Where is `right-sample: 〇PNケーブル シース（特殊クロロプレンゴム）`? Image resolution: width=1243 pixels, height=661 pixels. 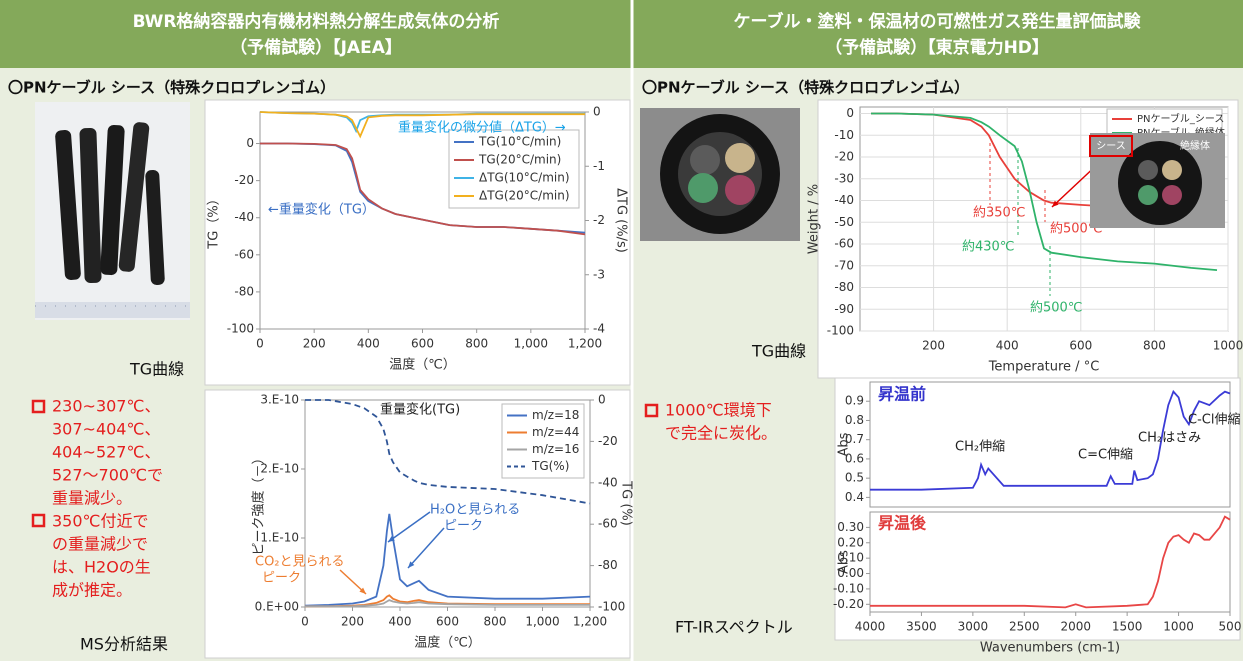
right-sample: 〇PNケーブル シース（特殊クロロプレンゴム） is located at coordinates (805, 88).